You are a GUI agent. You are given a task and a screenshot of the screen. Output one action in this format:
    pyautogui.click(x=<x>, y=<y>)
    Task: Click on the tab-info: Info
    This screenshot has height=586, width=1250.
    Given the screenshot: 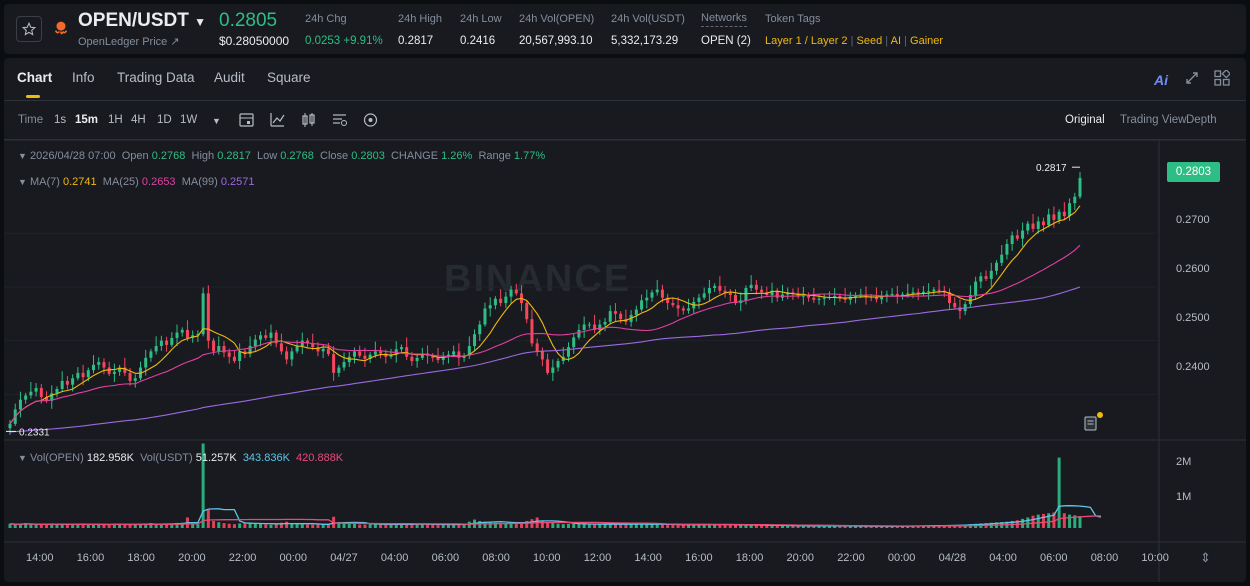 What is the action you would take?
    pyautogui.click(x=83, y=77)
    